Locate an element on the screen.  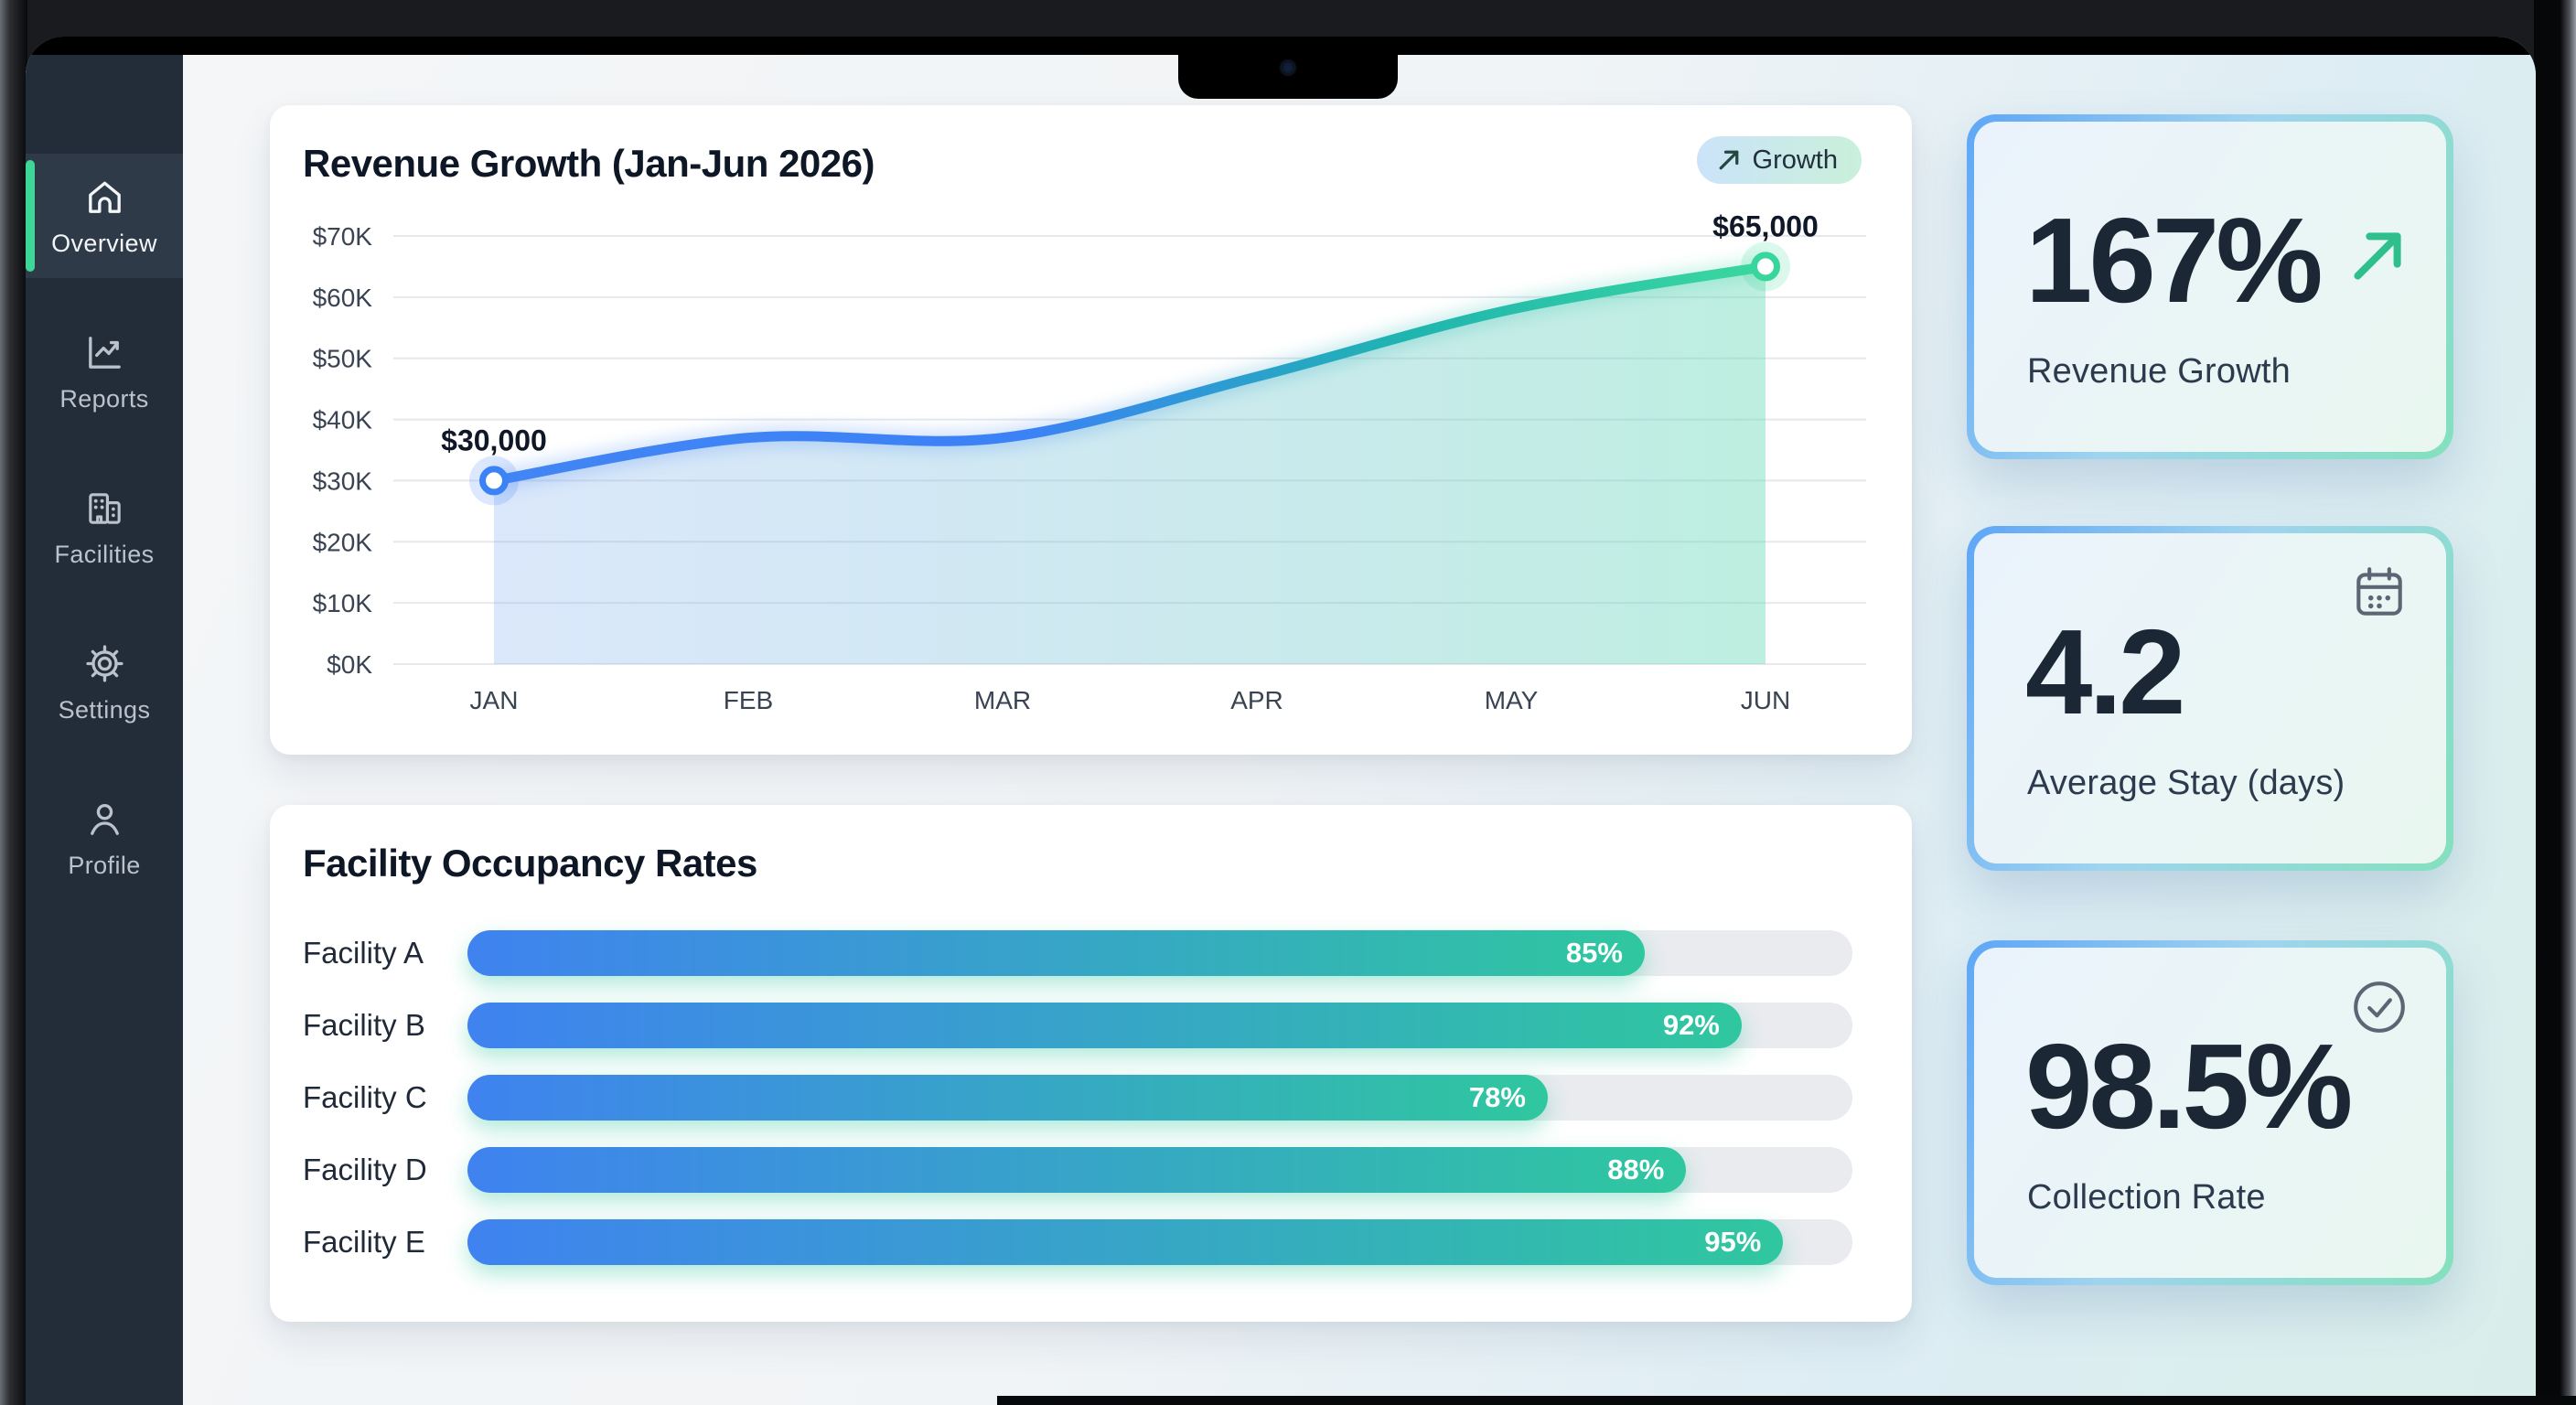
occupancy-track: 95% is located at coordinates (1160, 1242).